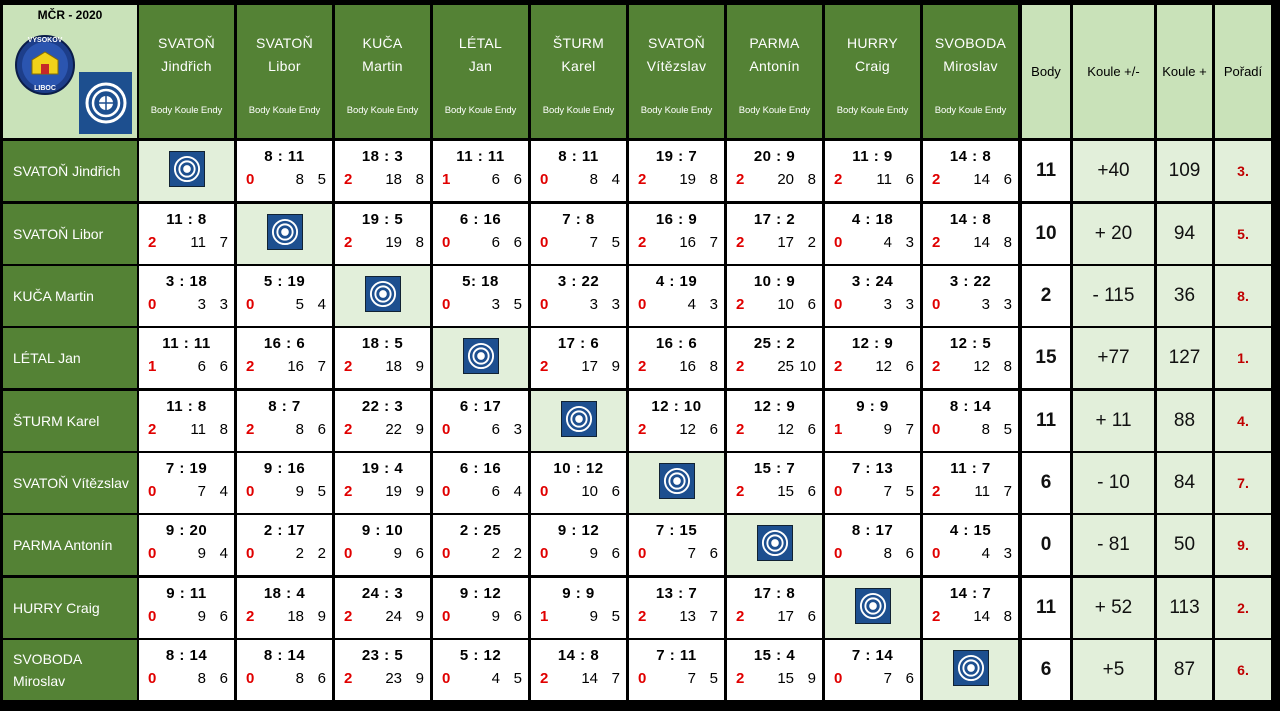 This screenshot has width=1280, height=711. What do you see at coordinates (480, 670) in the screenshot?
I see `match-cell: 5 : 12 0 4 5` at bounding box center [480, 670].